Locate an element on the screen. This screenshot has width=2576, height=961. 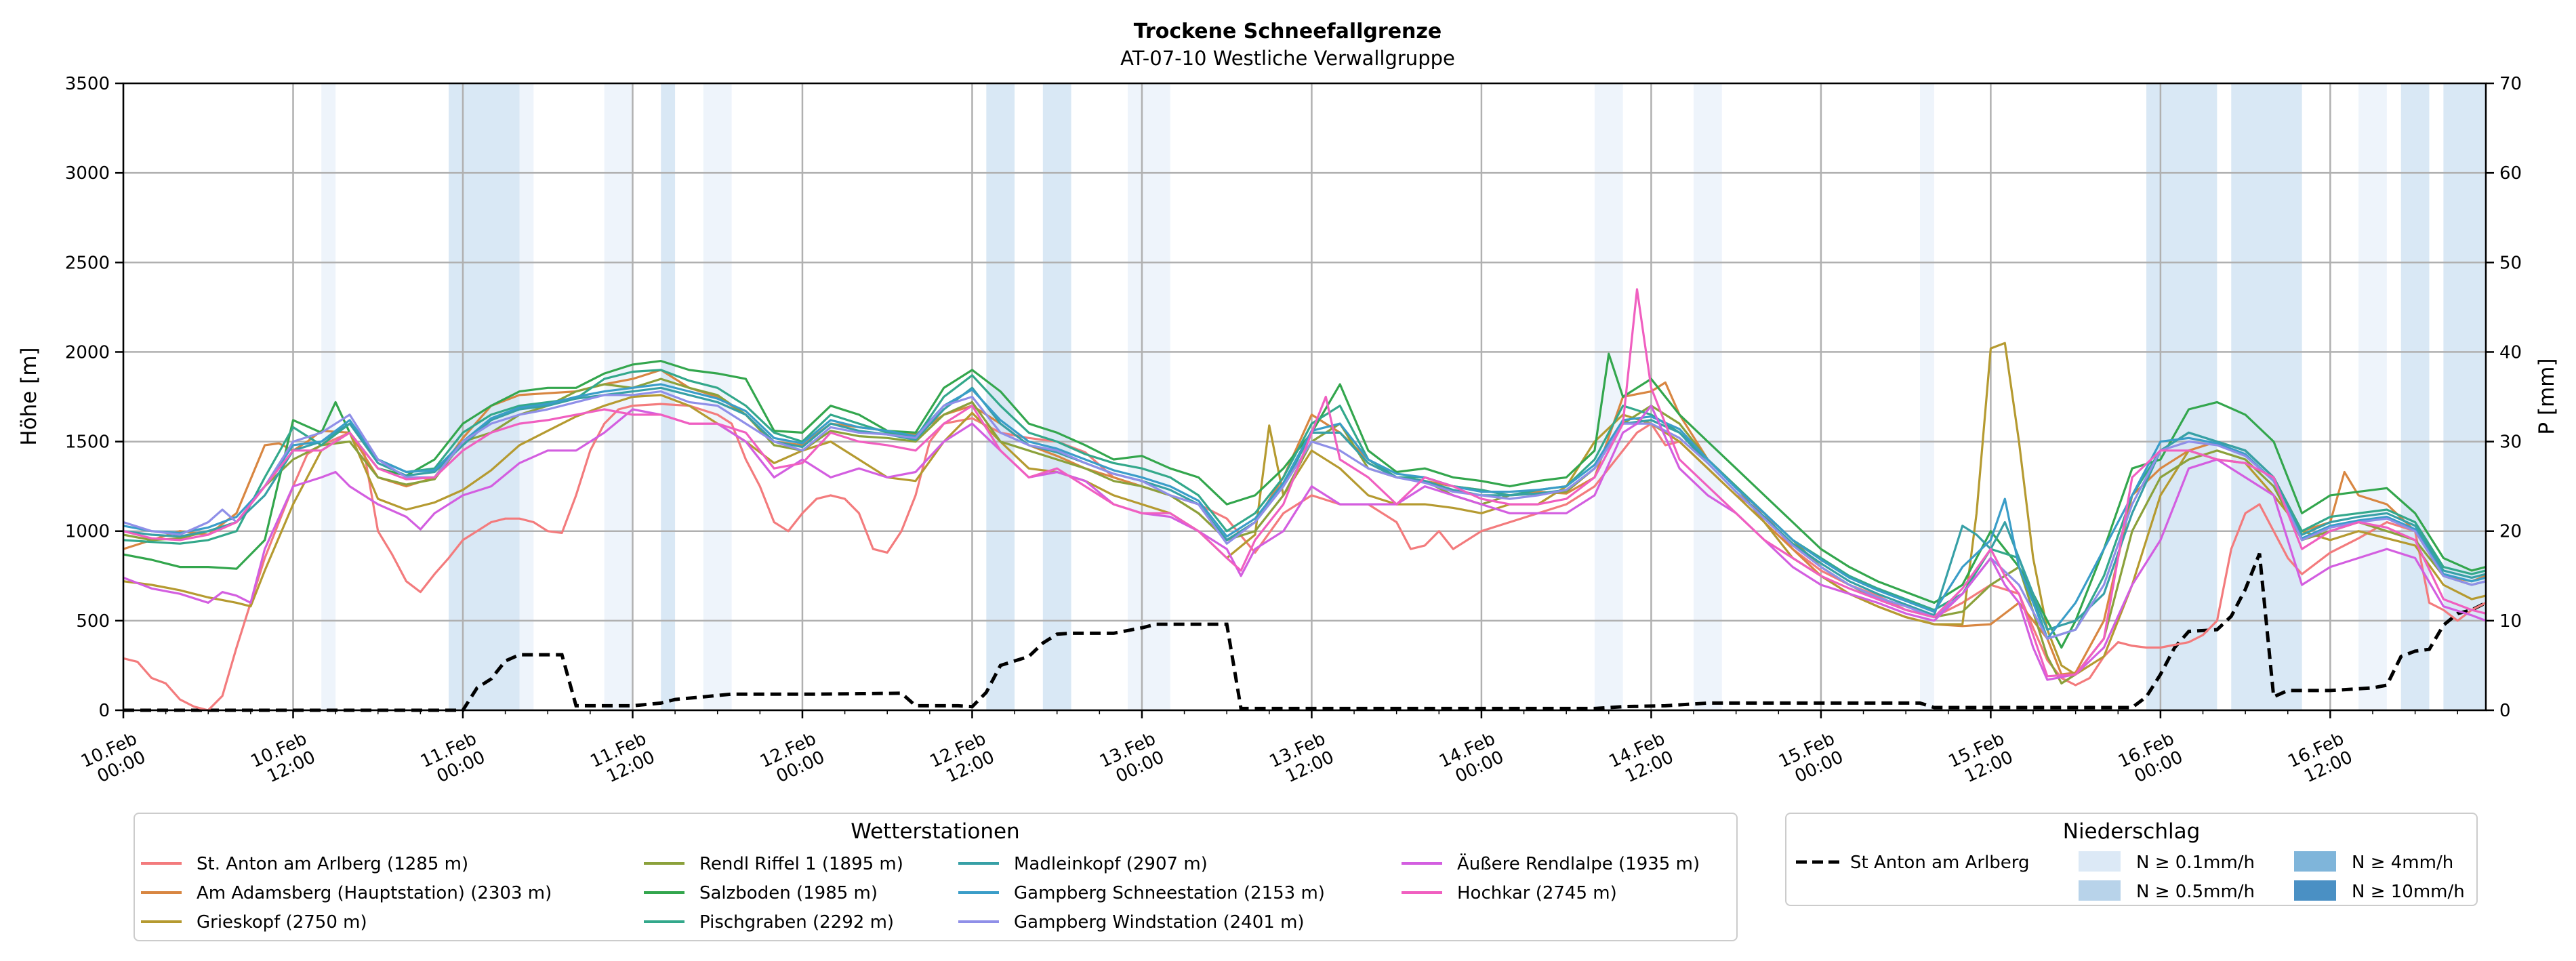
x-tick-label: 16.Feb12:00 is located at coordinates (2321, 759).